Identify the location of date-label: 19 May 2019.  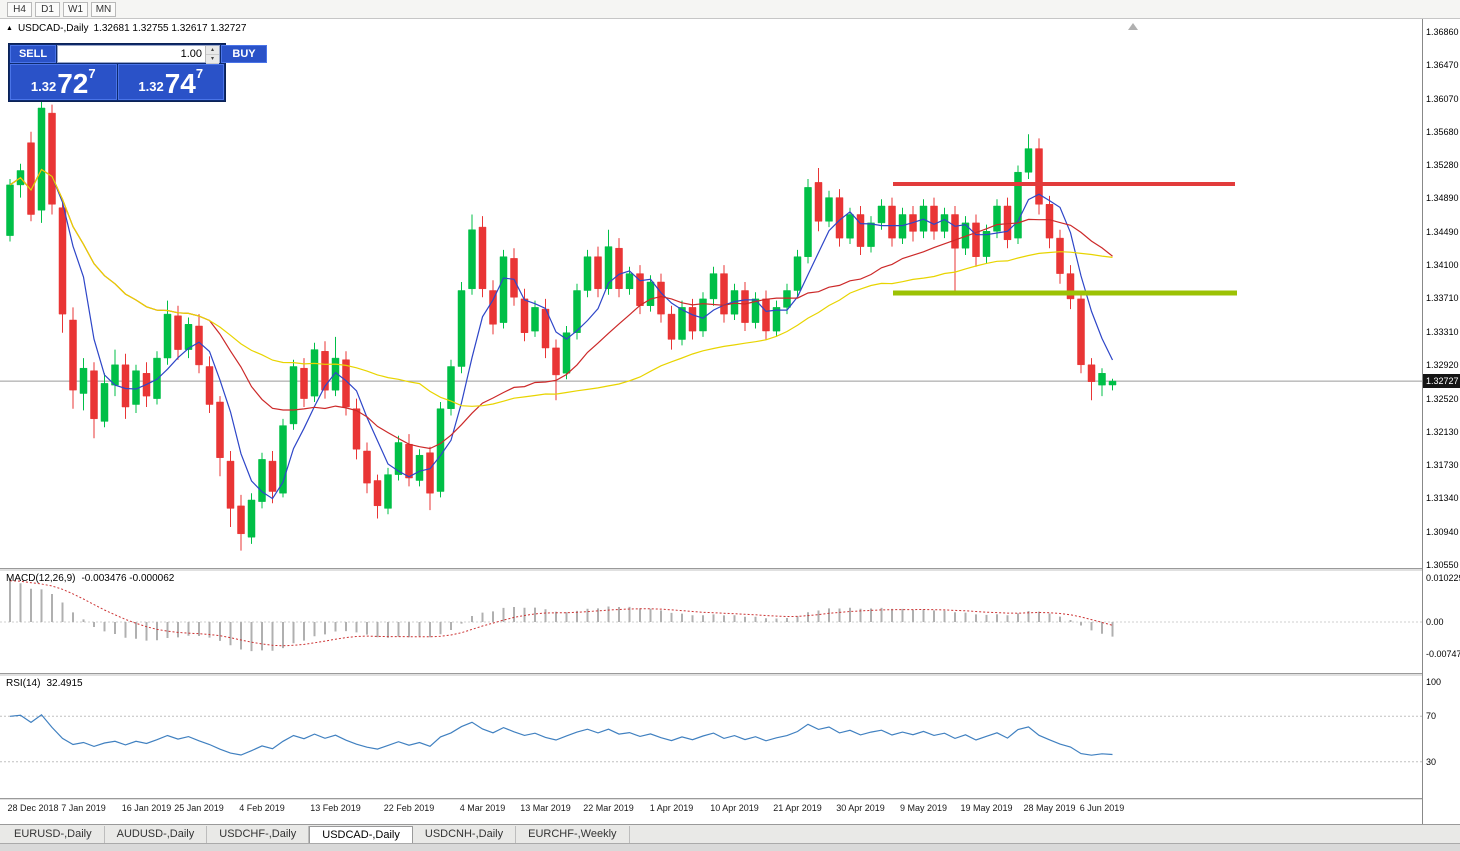
(986, 808).